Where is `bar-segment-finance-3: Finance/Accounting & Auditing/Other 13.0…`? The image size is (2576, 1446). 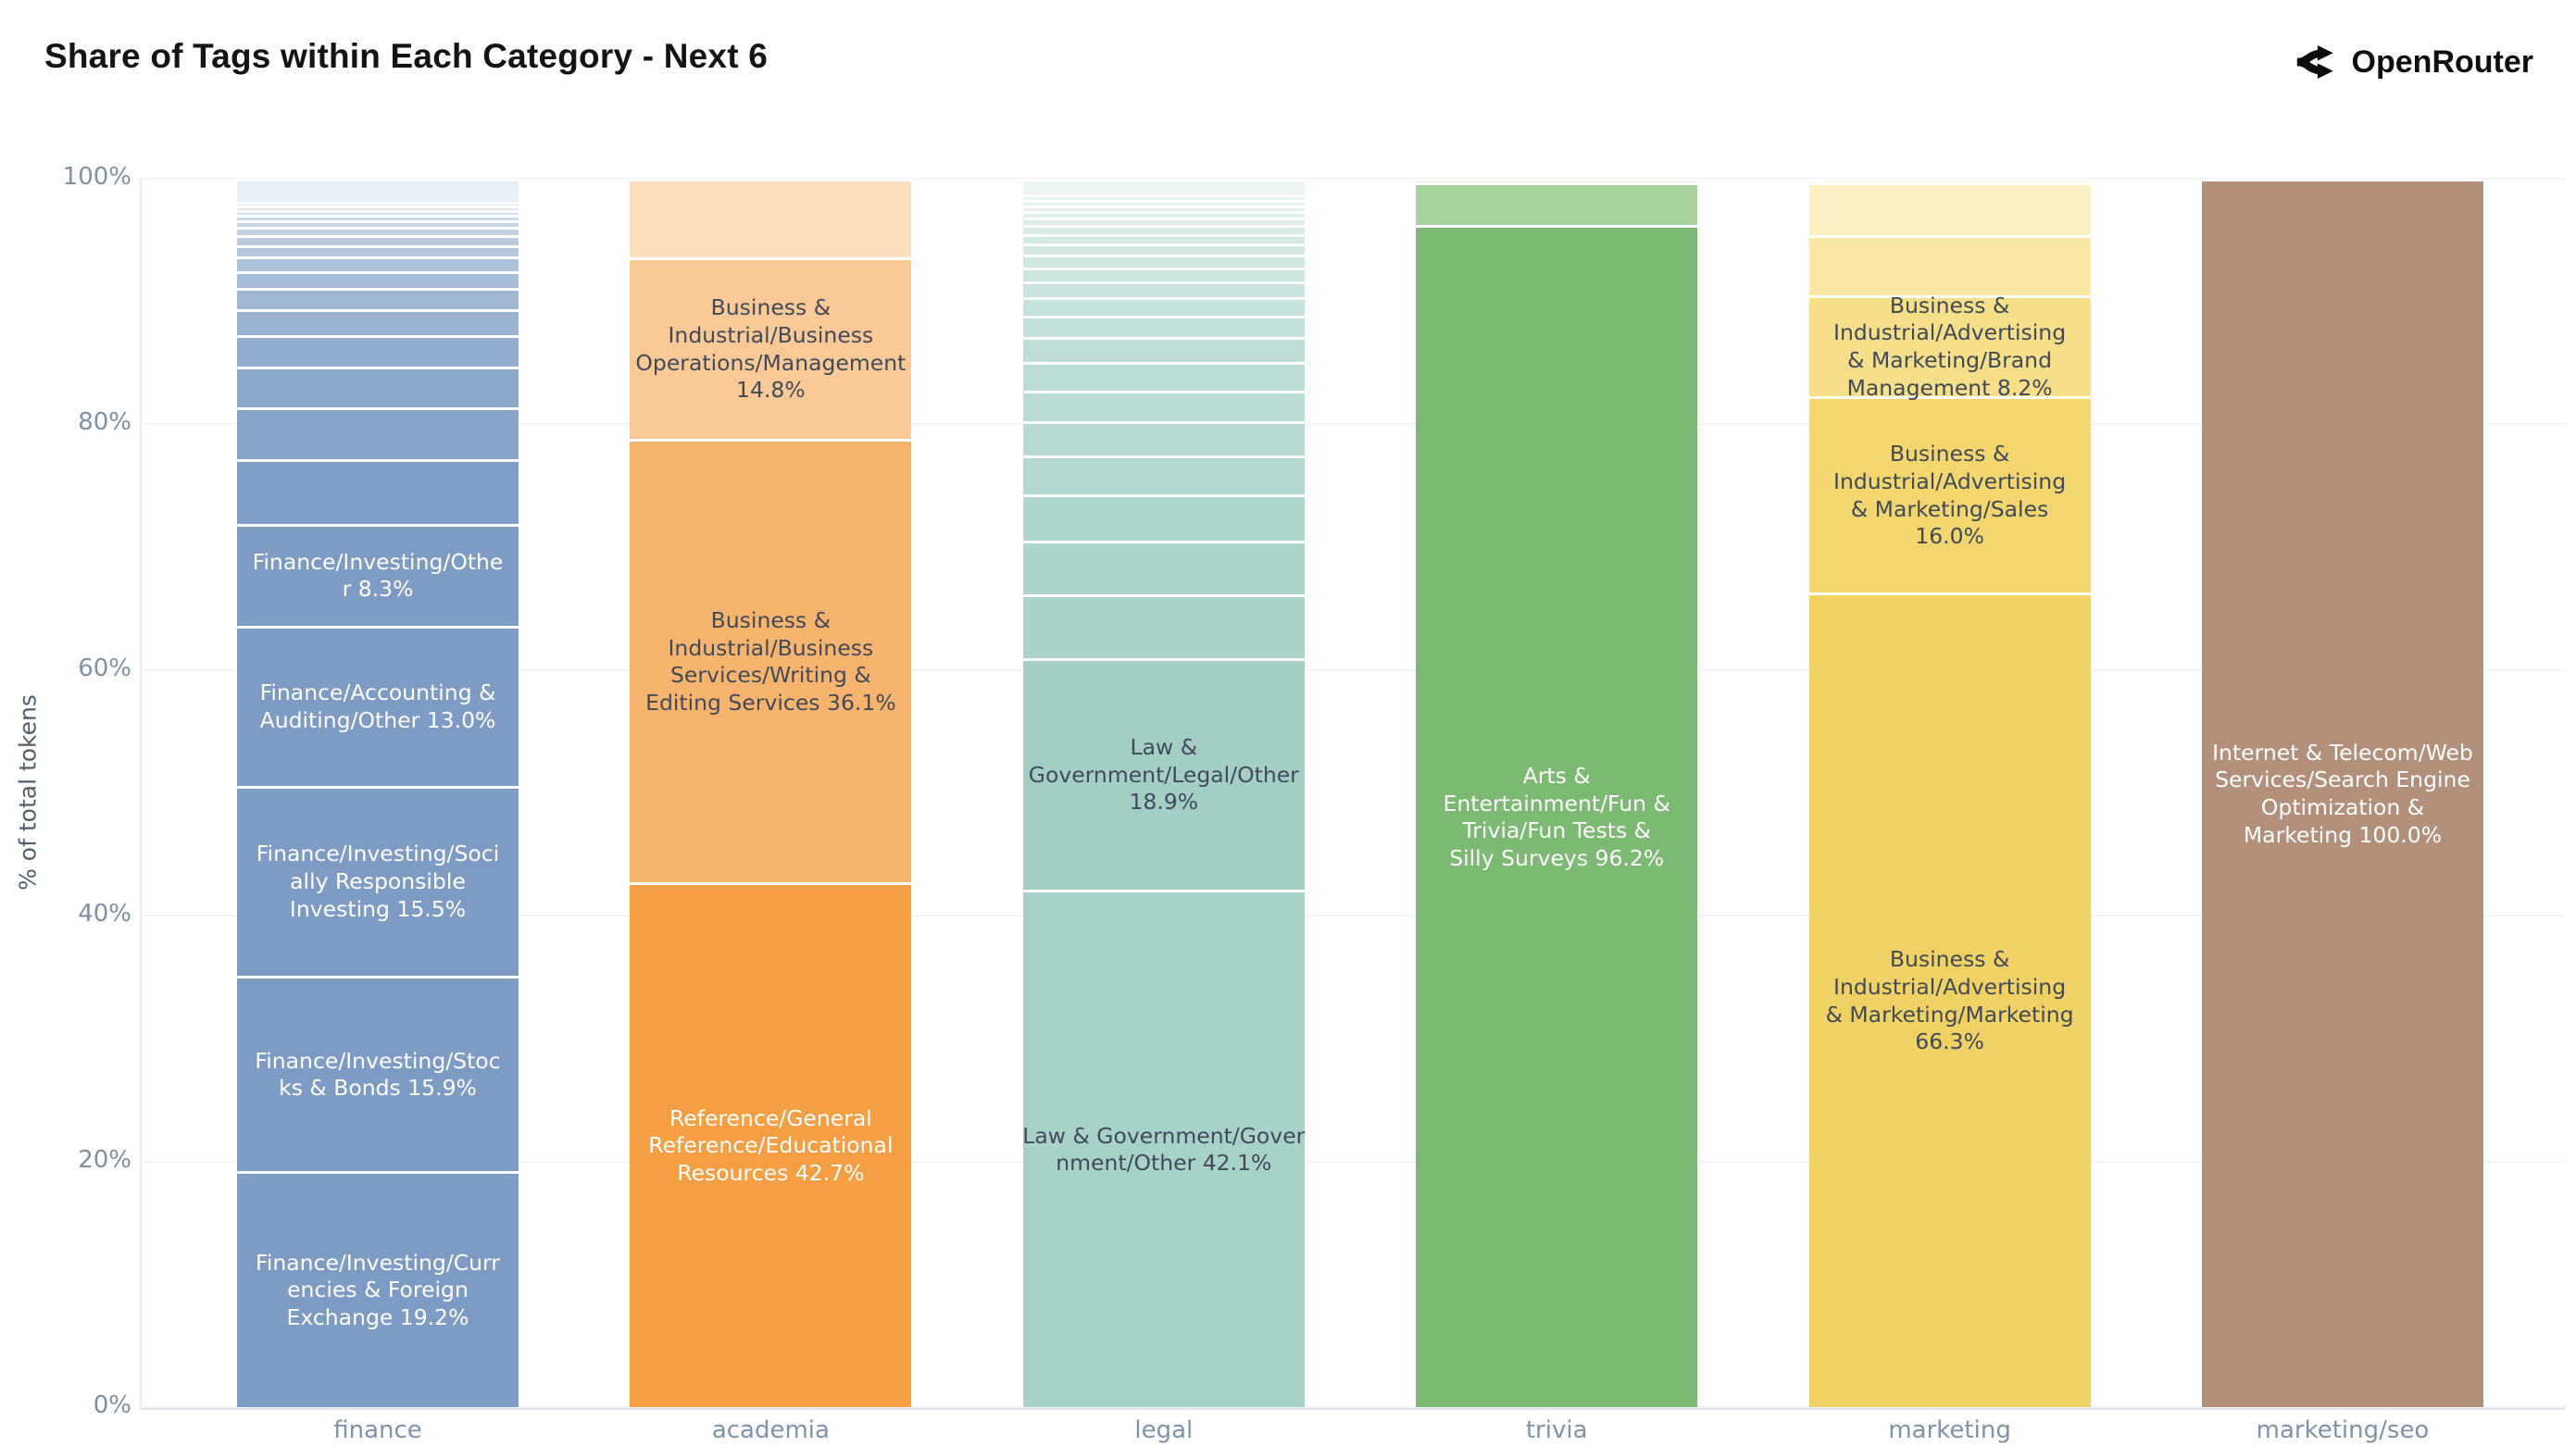 bar-segment-finance-3: Finance/Accounting & Auditing/Other 13.0… is located at coordinates (378, 706).